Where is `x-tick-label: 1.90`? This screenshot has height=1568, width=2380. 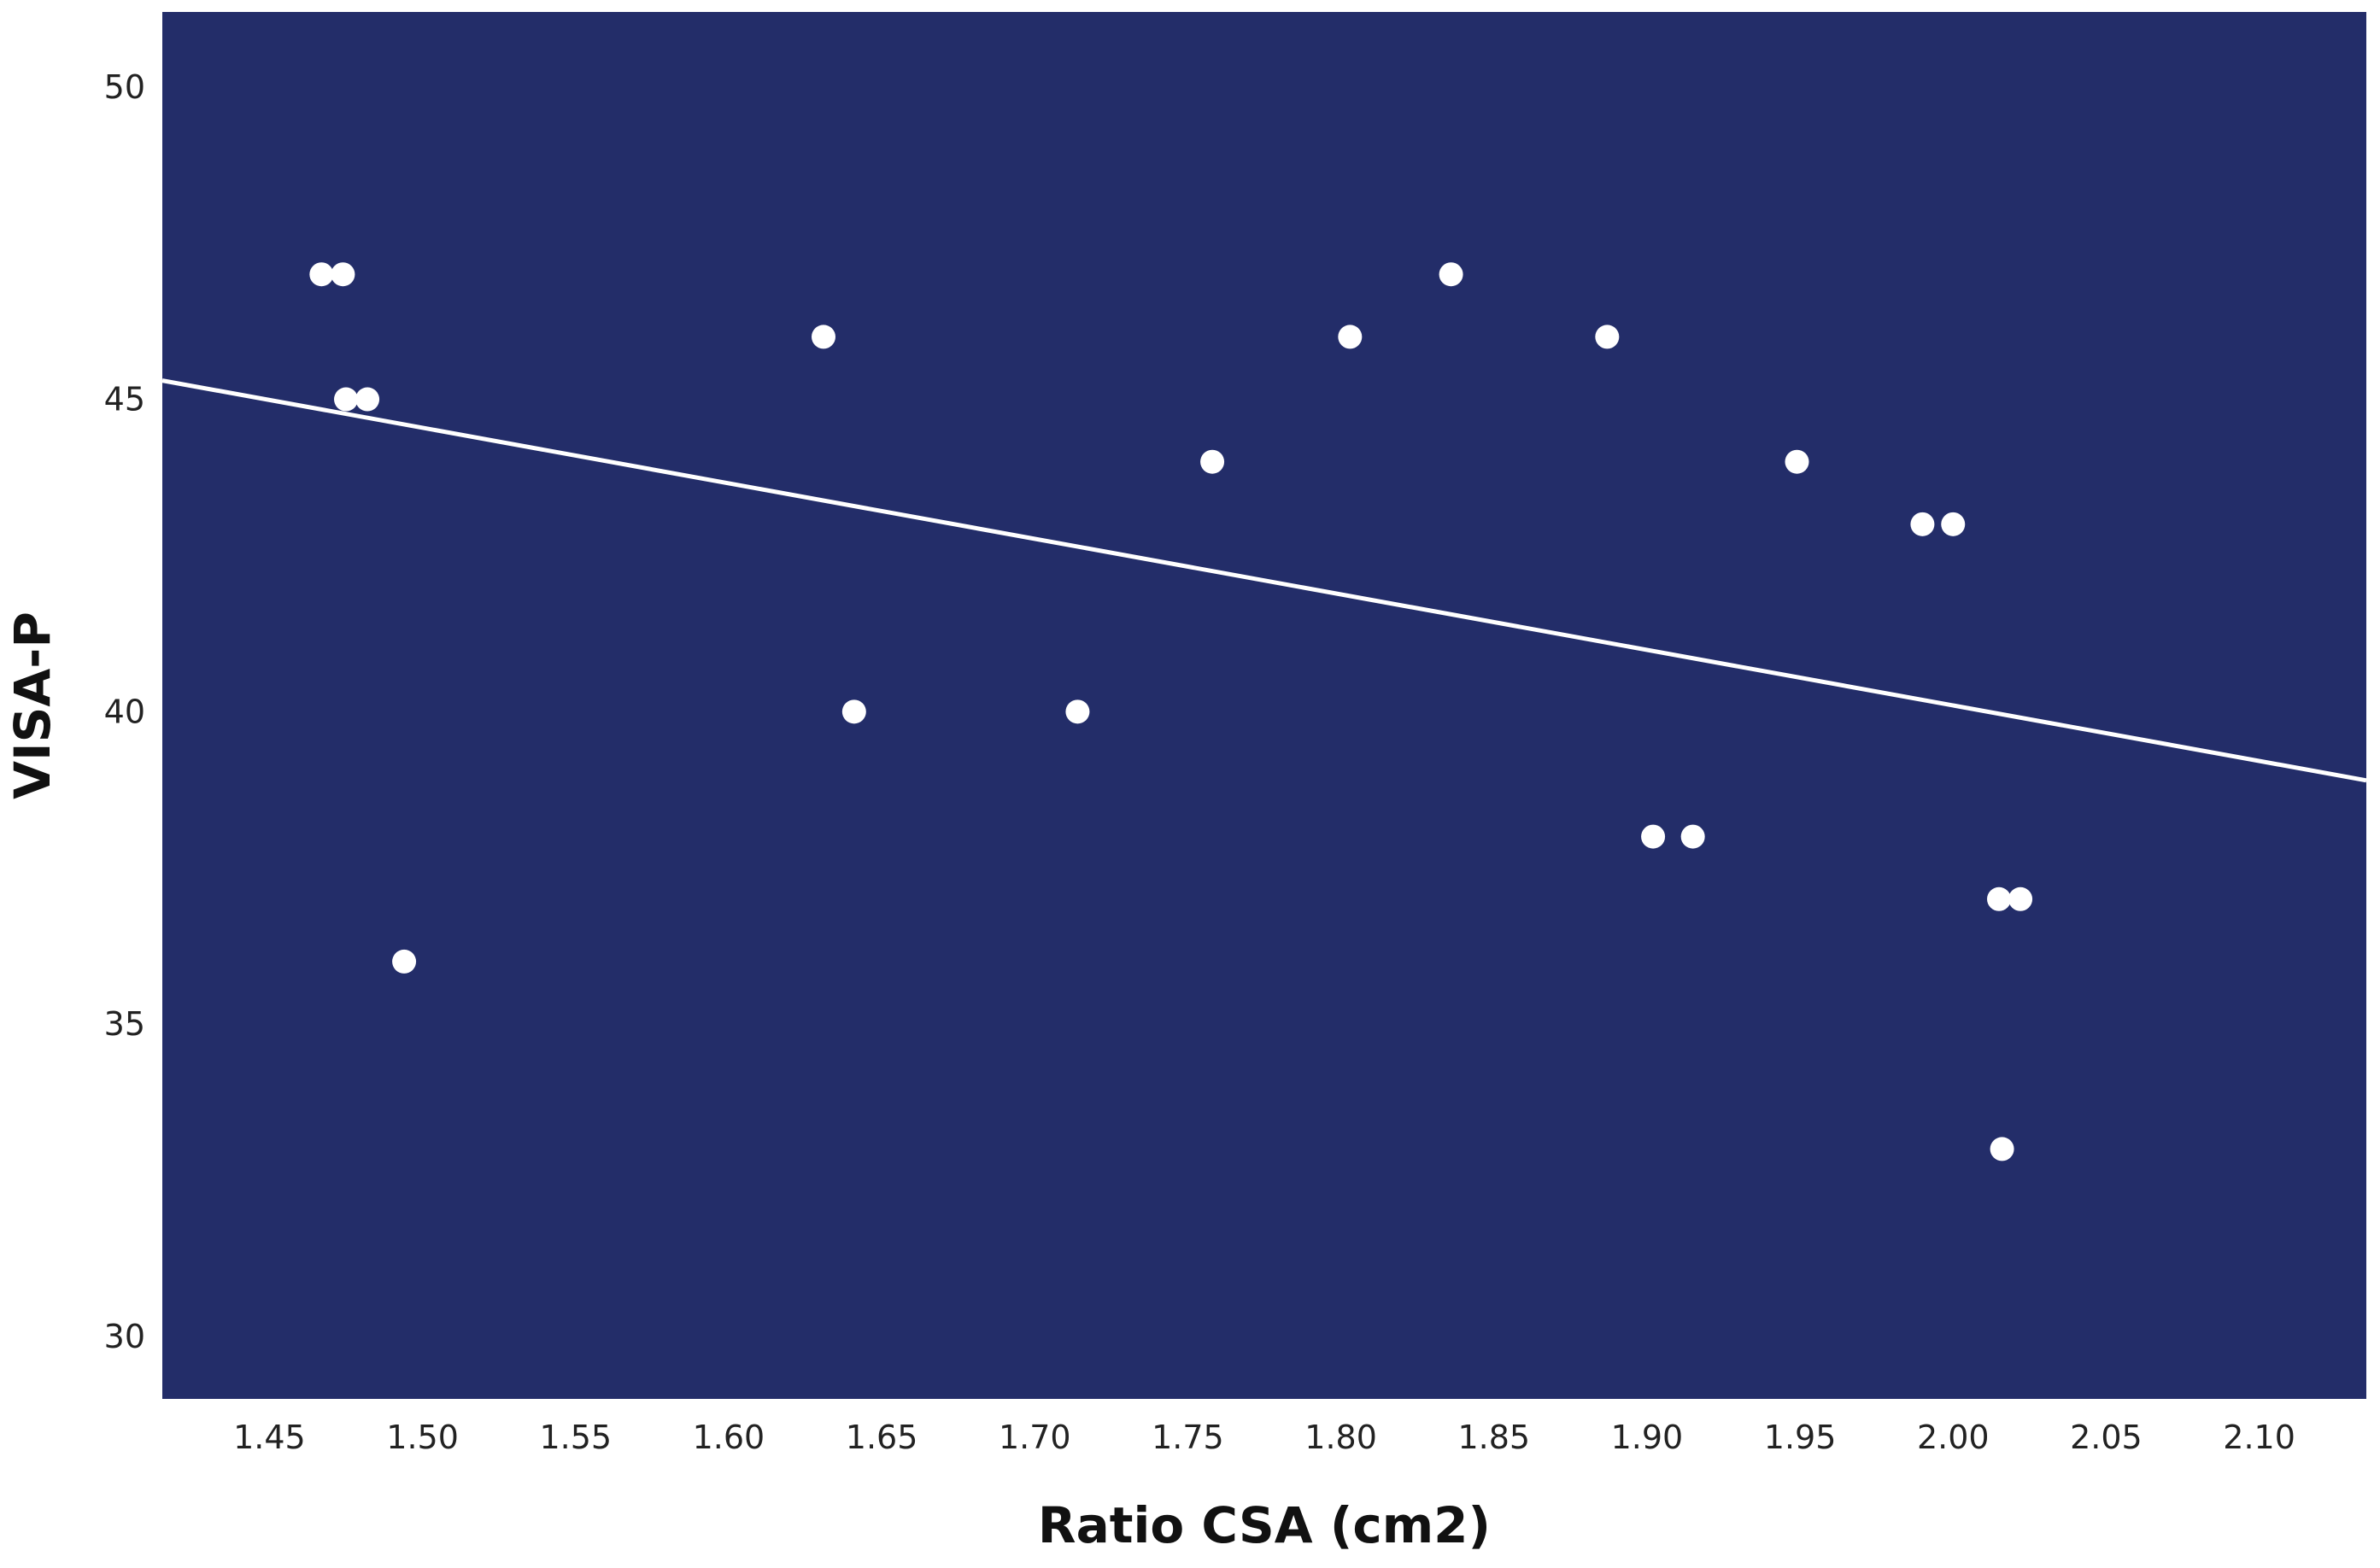 x-tick-label: 1.90 is located at coordinates (1648, 1438).